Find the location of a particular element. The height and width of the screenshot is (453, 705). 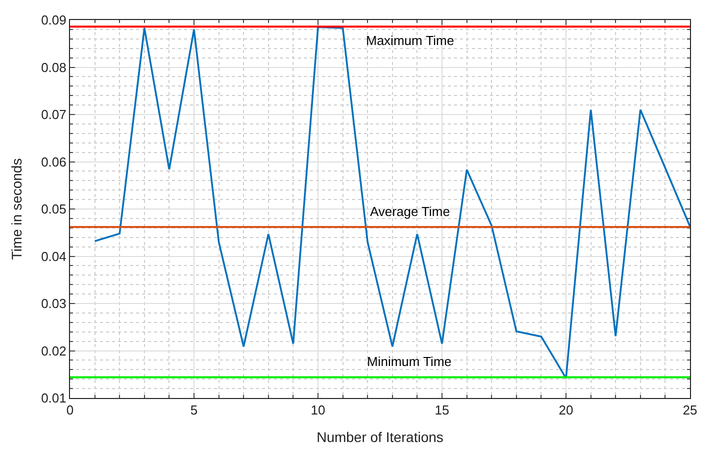

x-tick-label: 5 is located at coordinates (194, 410).